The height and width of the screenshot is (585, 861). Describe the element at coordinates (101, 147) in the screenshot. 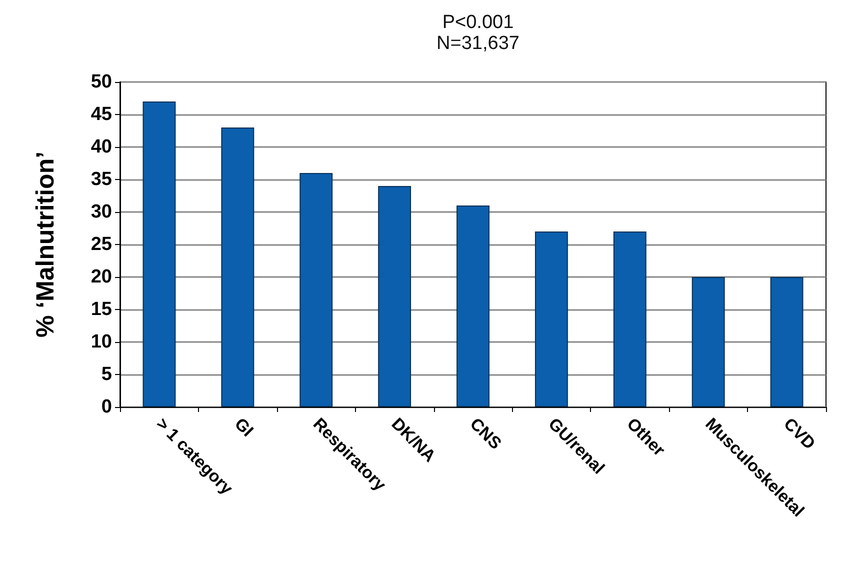

I see `y-tick-label: 40` at that location.